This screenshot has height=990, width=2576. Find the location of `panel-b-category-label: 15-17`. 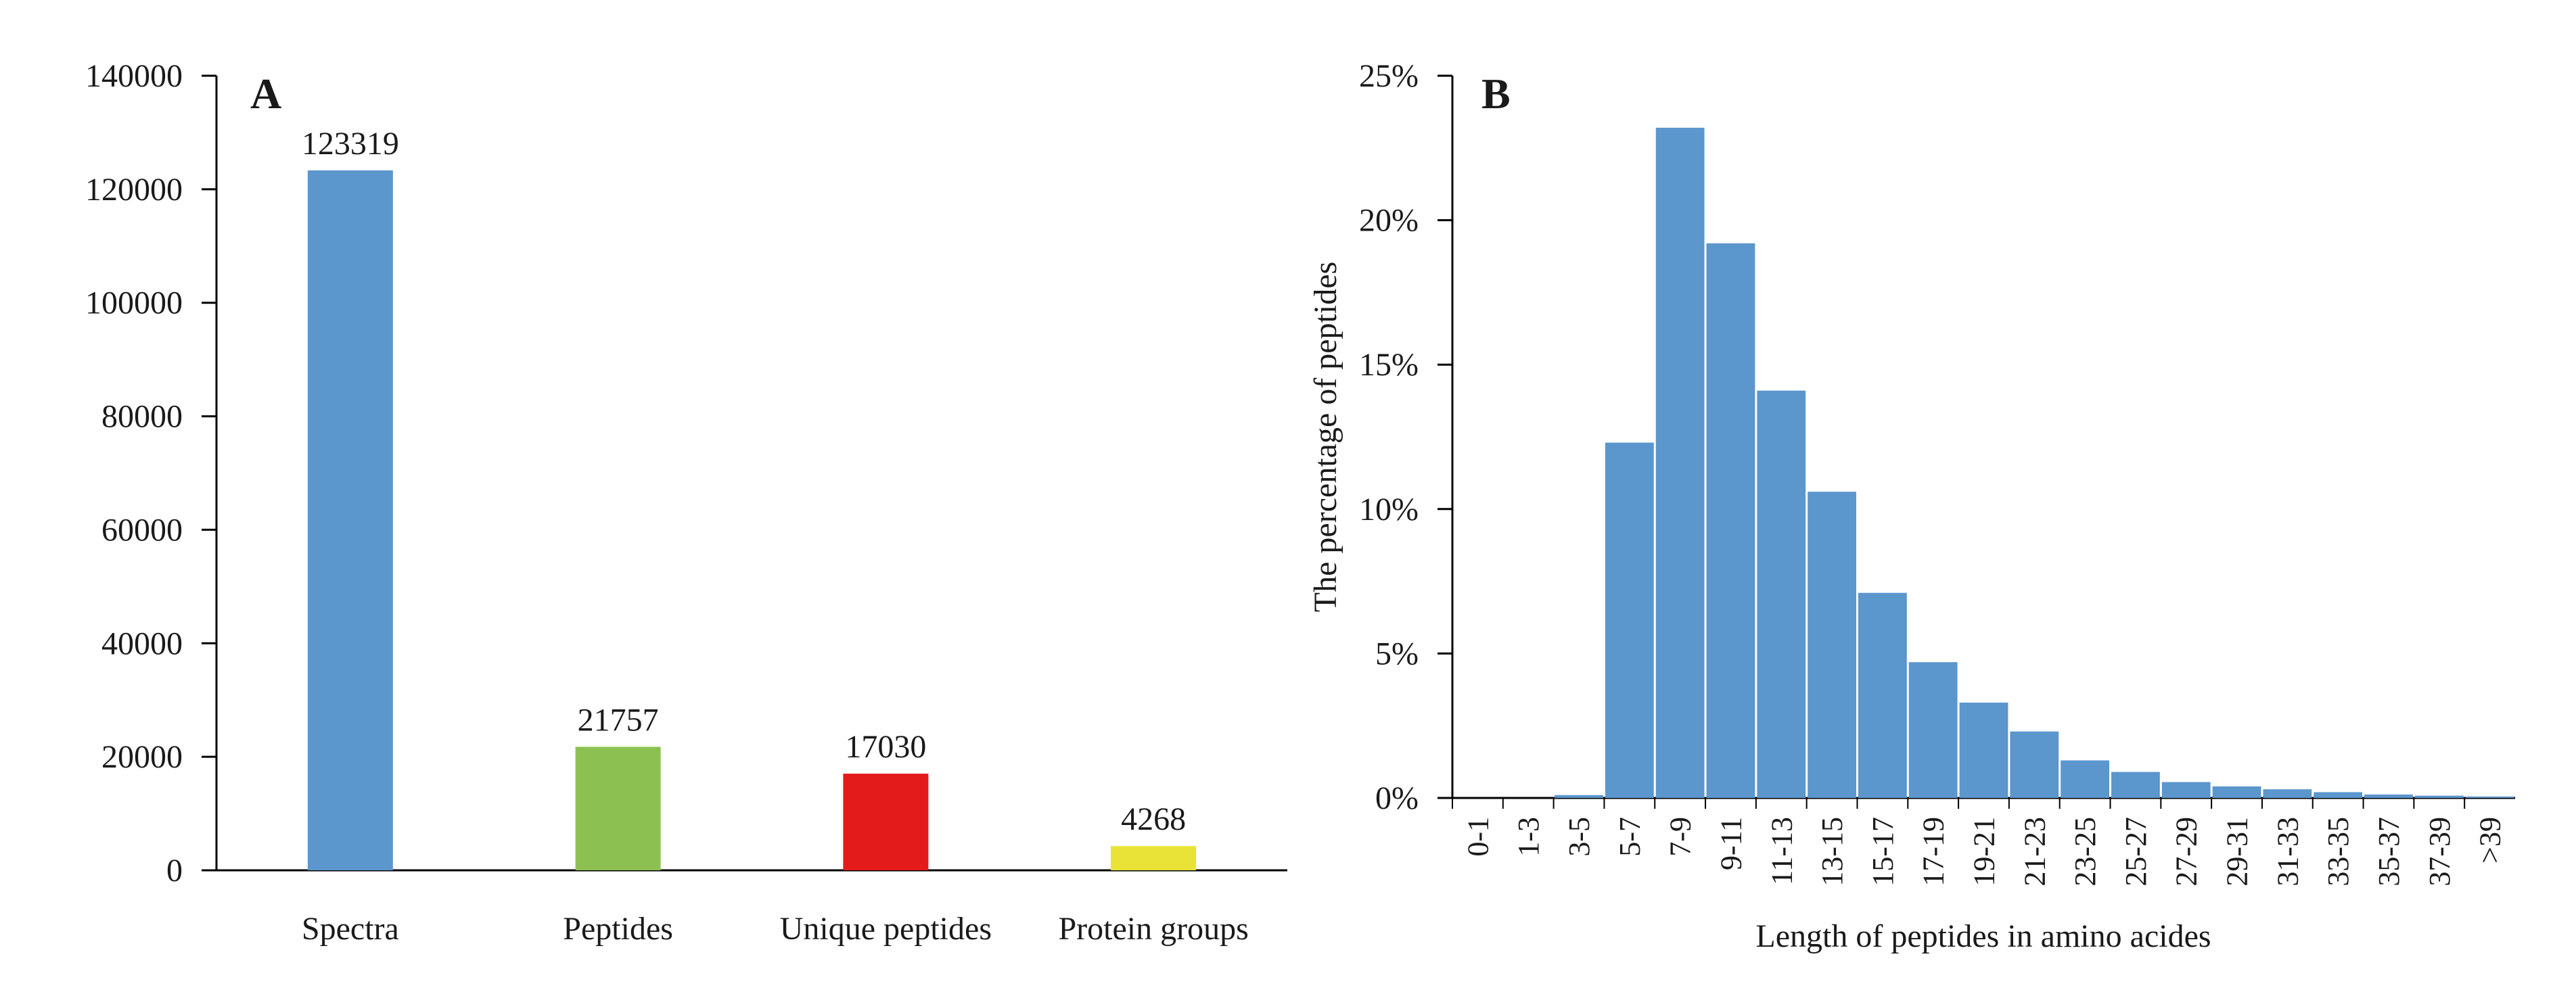

panel-b-category-label: 15-17 is located at coordinates (1883, 852).